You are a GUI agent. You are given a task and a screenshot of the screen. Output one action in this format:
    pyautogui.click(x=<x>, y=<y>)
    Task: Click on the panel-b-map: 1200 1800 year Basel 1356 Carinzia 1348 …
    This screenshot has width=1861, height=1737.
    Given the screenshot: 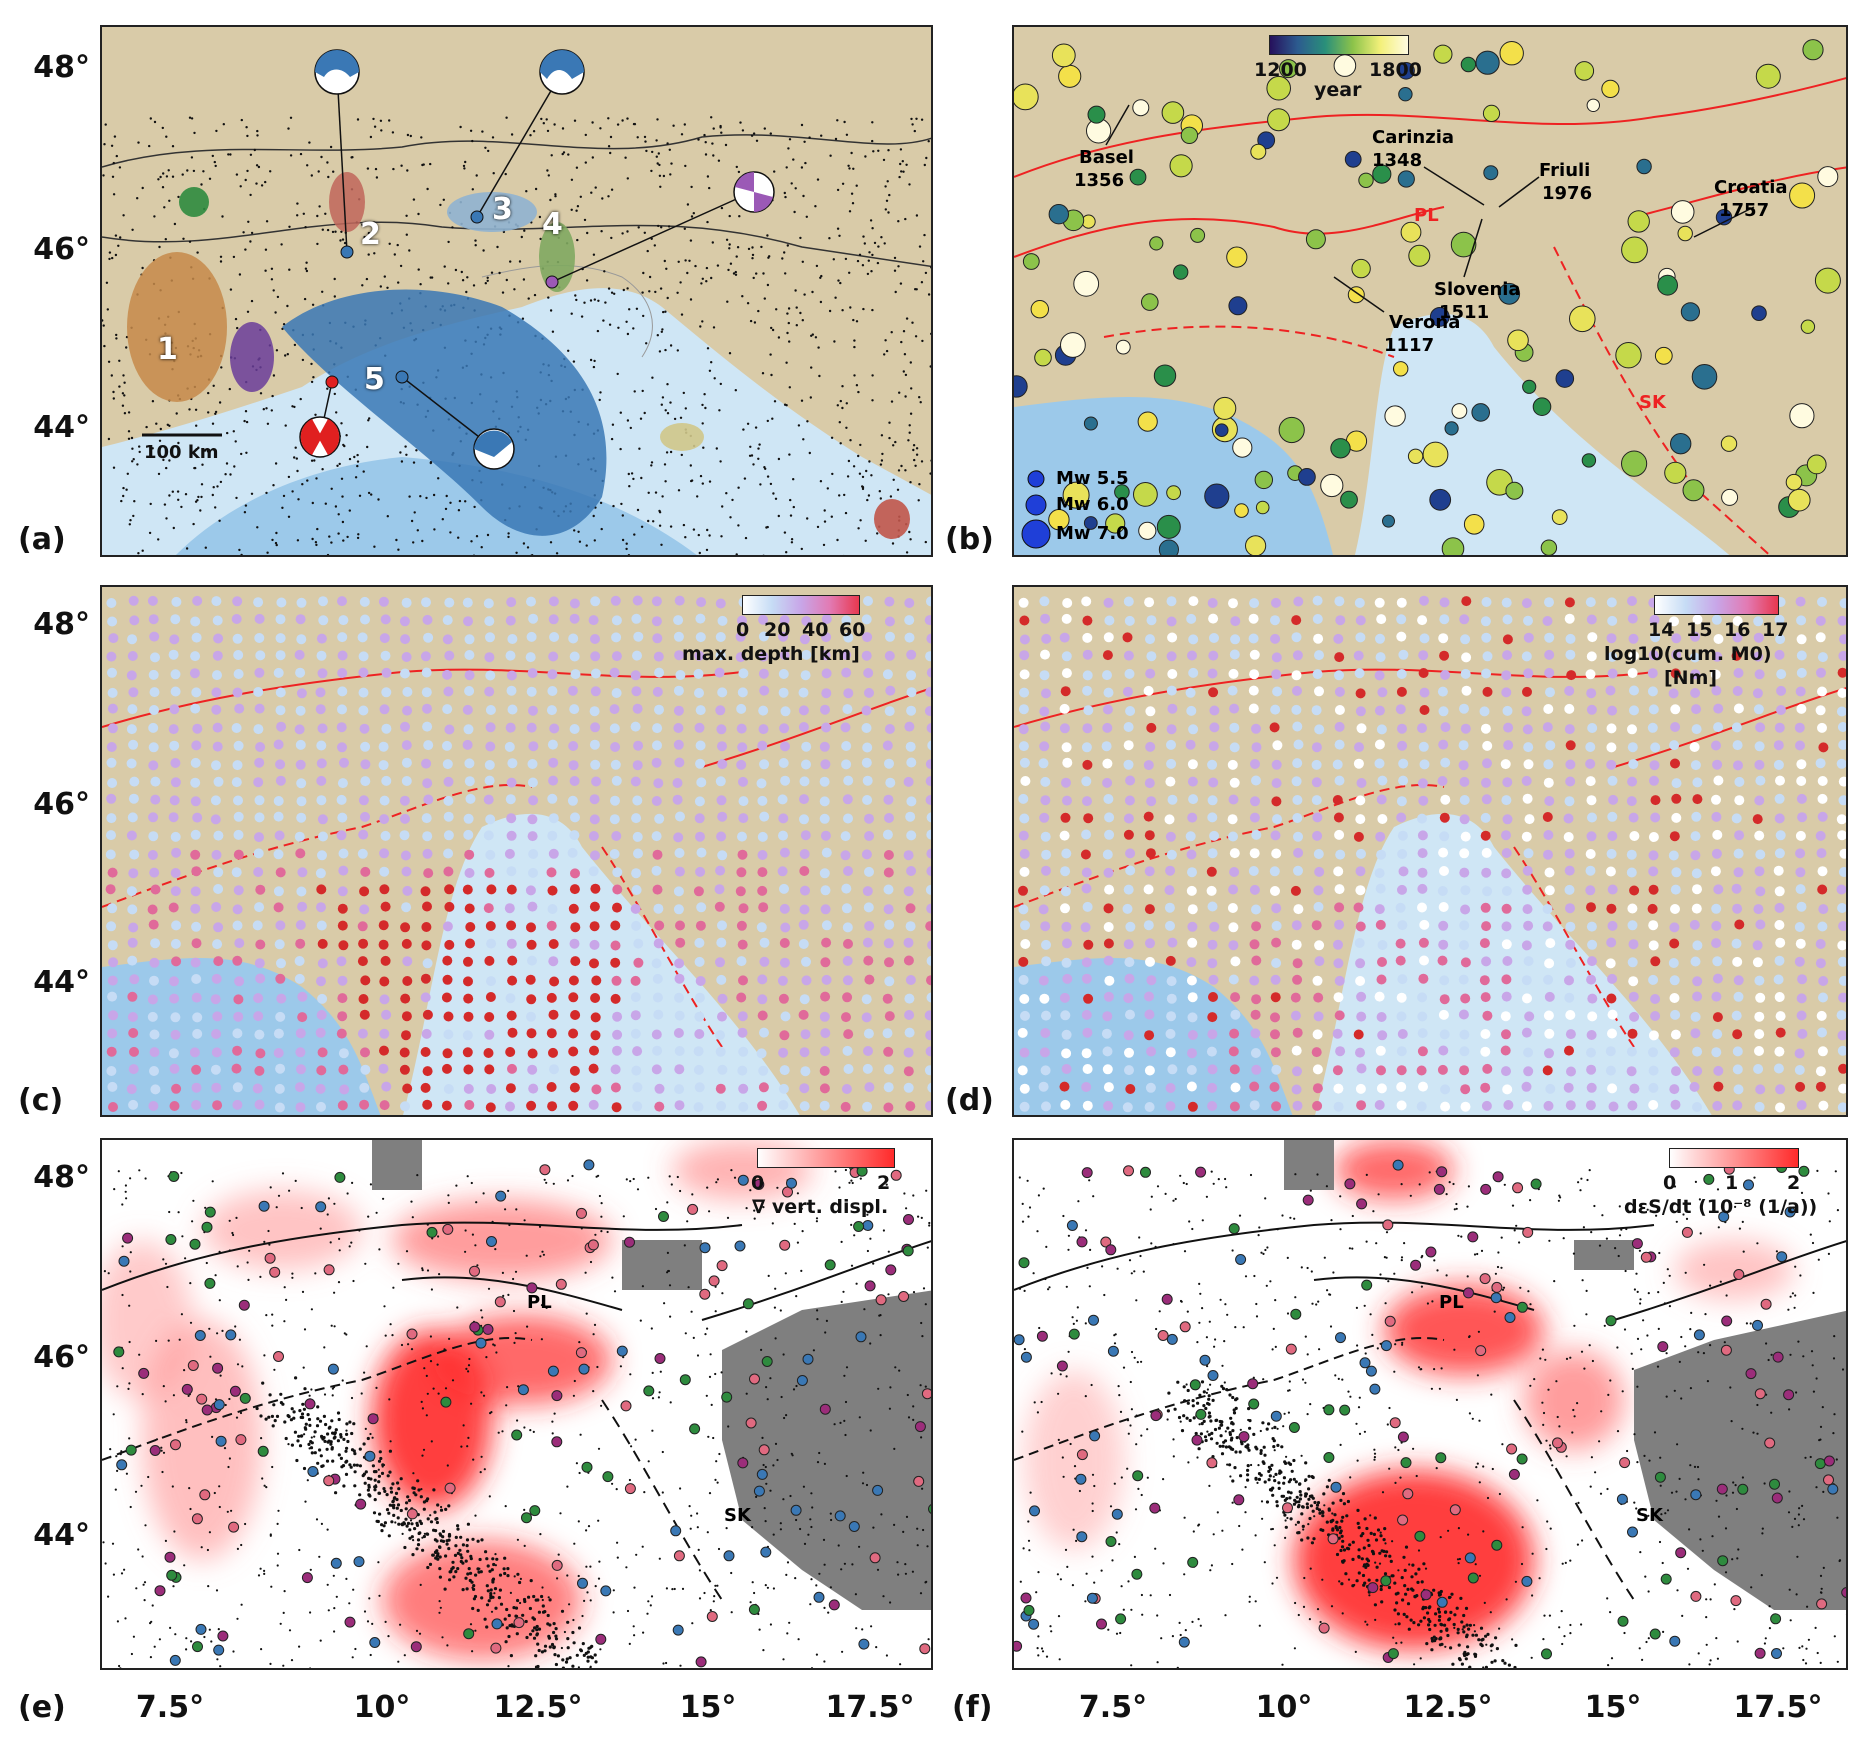 What is the action you would take?
    pyautogui.click(x=1430, y=291)
    